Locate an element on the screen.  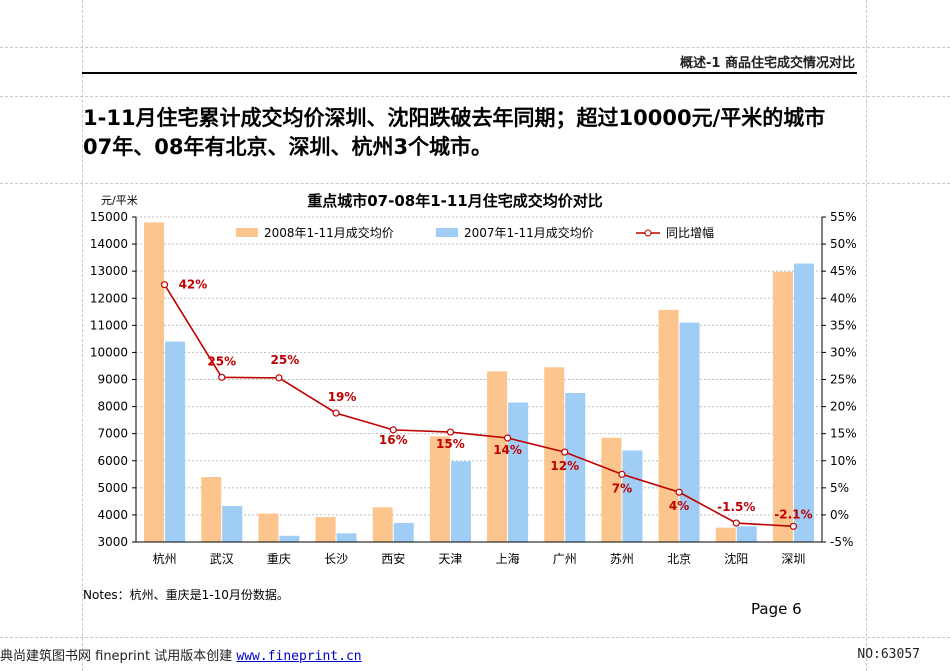
headline-line-1: 1-11月住宅累计成交均价深圳、沈阳跌破去年同期；超过10000元/平米的城市 is located at coordinates (454, 118).